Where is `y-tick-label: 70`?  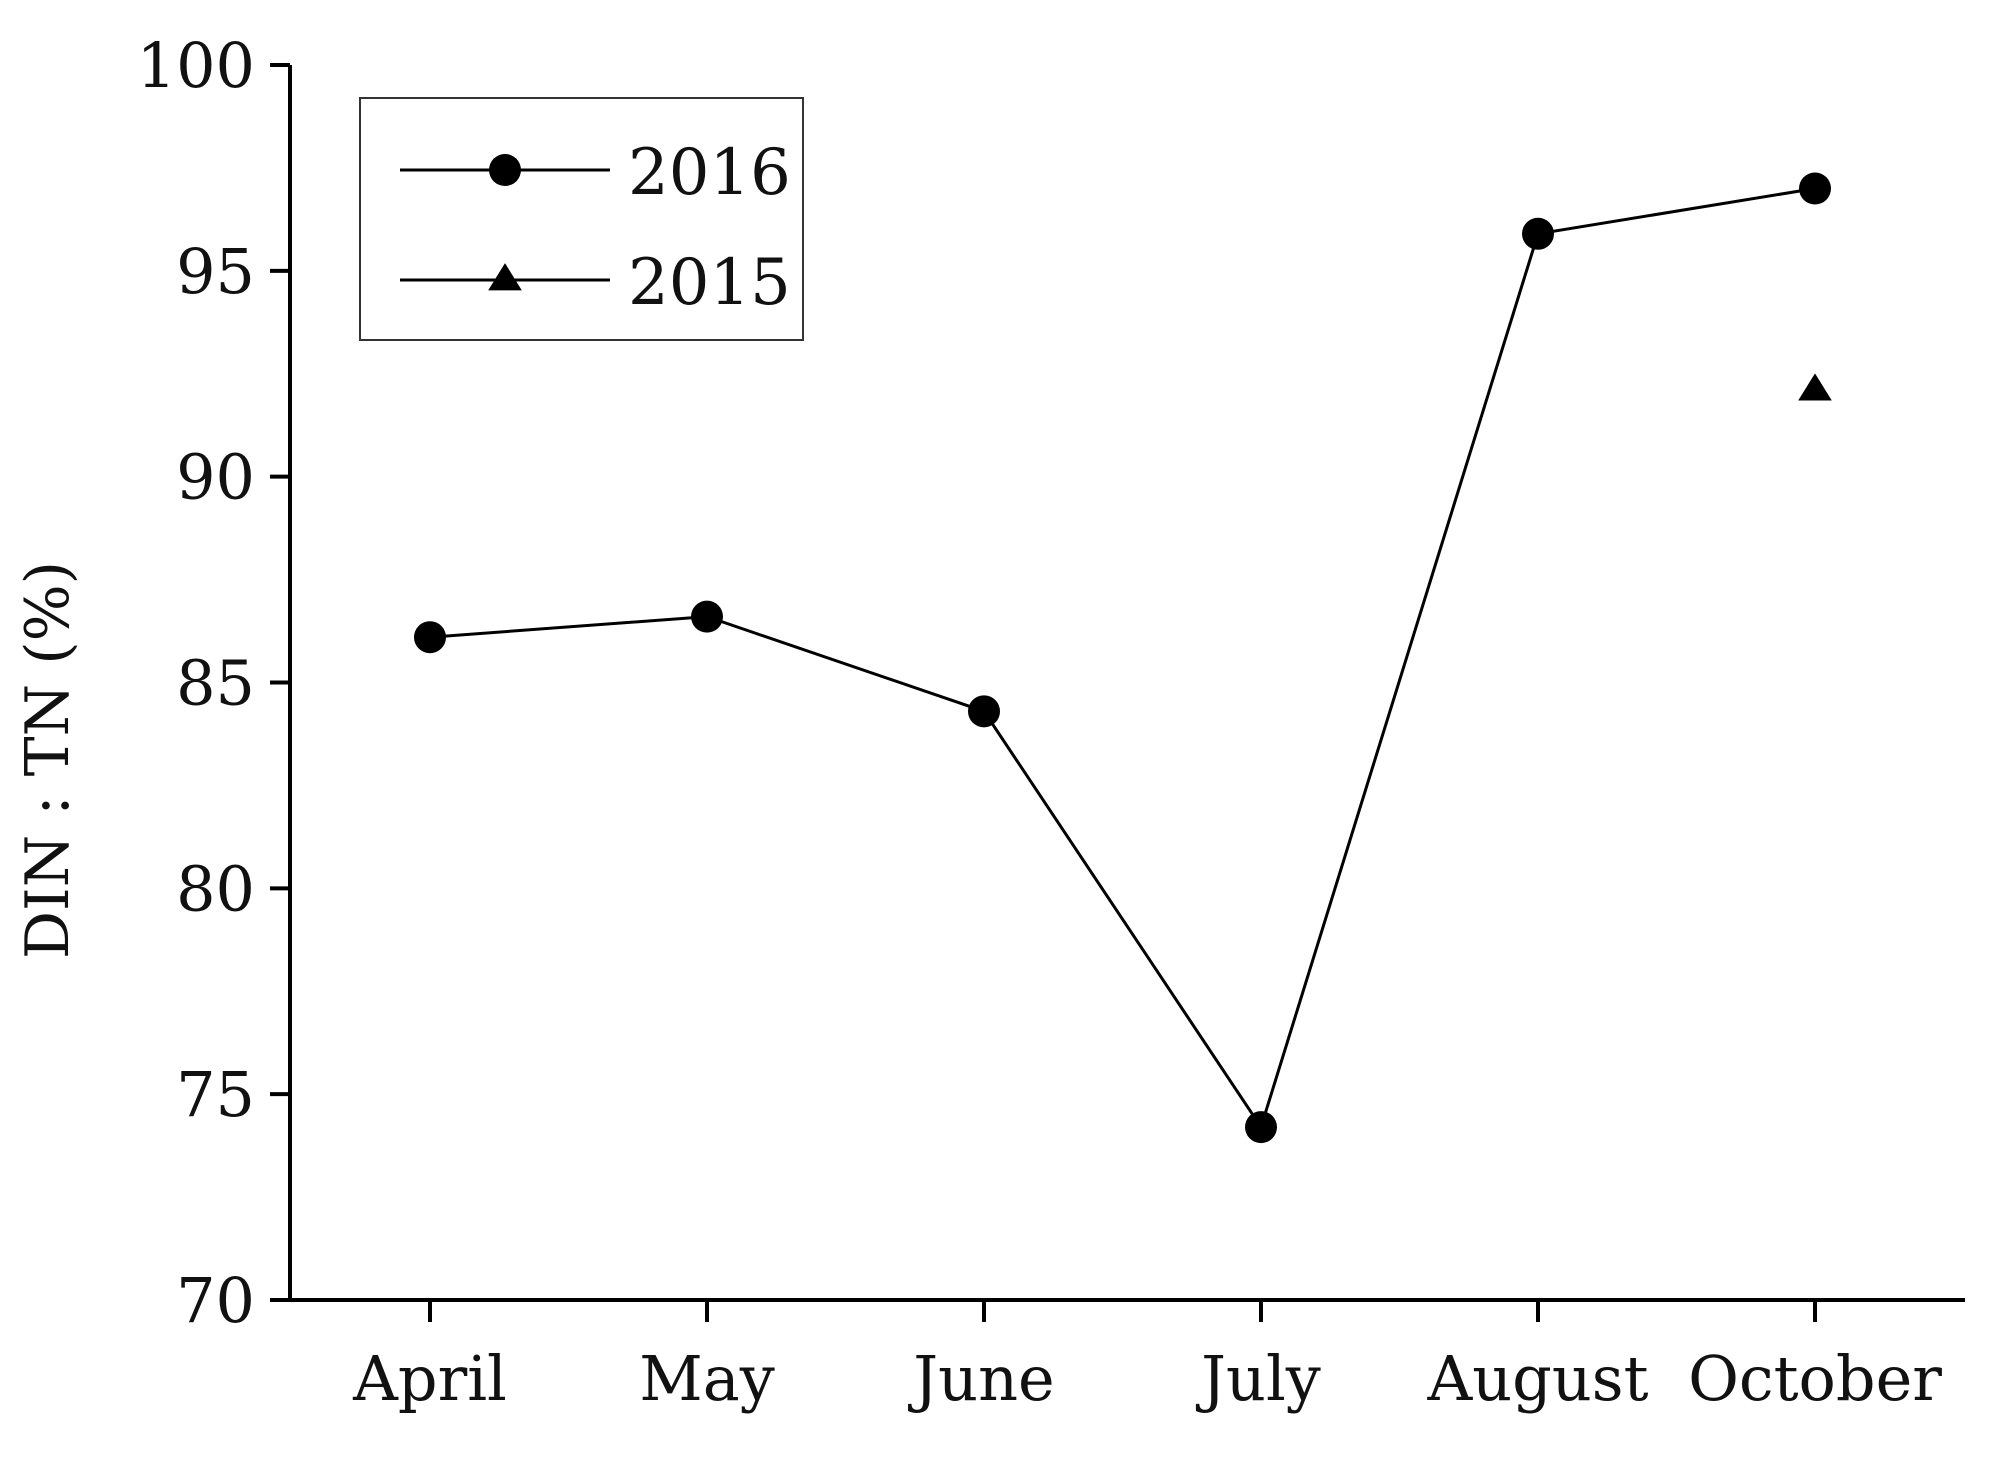
y-tick-label: 70 is located at coordinates (215, 1300).